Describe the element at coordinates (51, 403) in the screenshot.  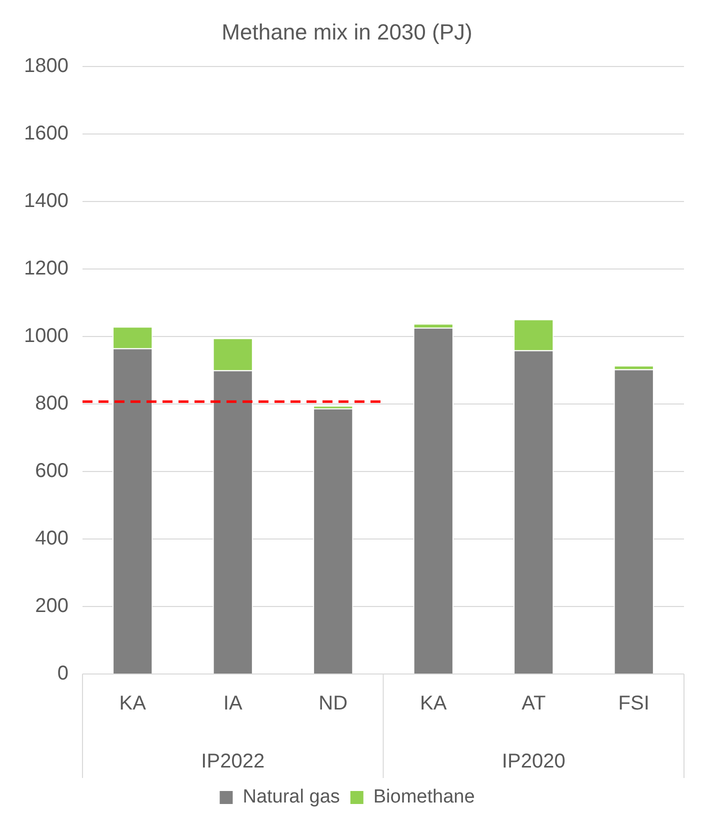
I see `y-tick-label: 800` at that location.